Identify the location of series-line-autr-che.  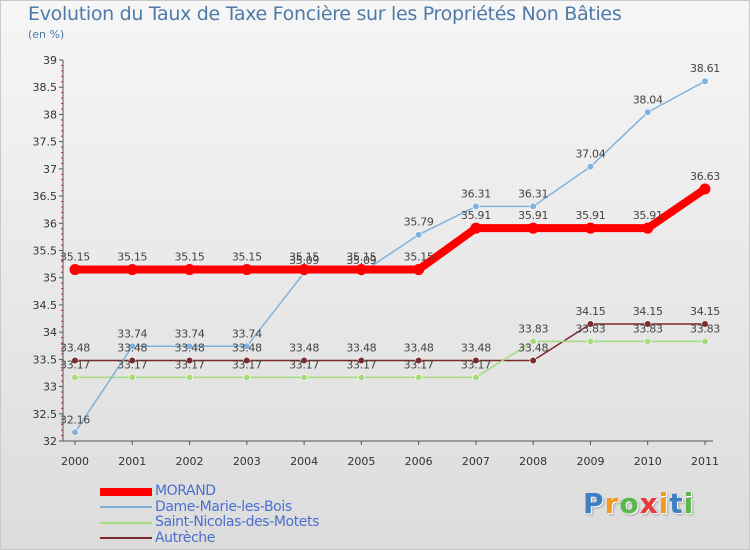
(390, 342).